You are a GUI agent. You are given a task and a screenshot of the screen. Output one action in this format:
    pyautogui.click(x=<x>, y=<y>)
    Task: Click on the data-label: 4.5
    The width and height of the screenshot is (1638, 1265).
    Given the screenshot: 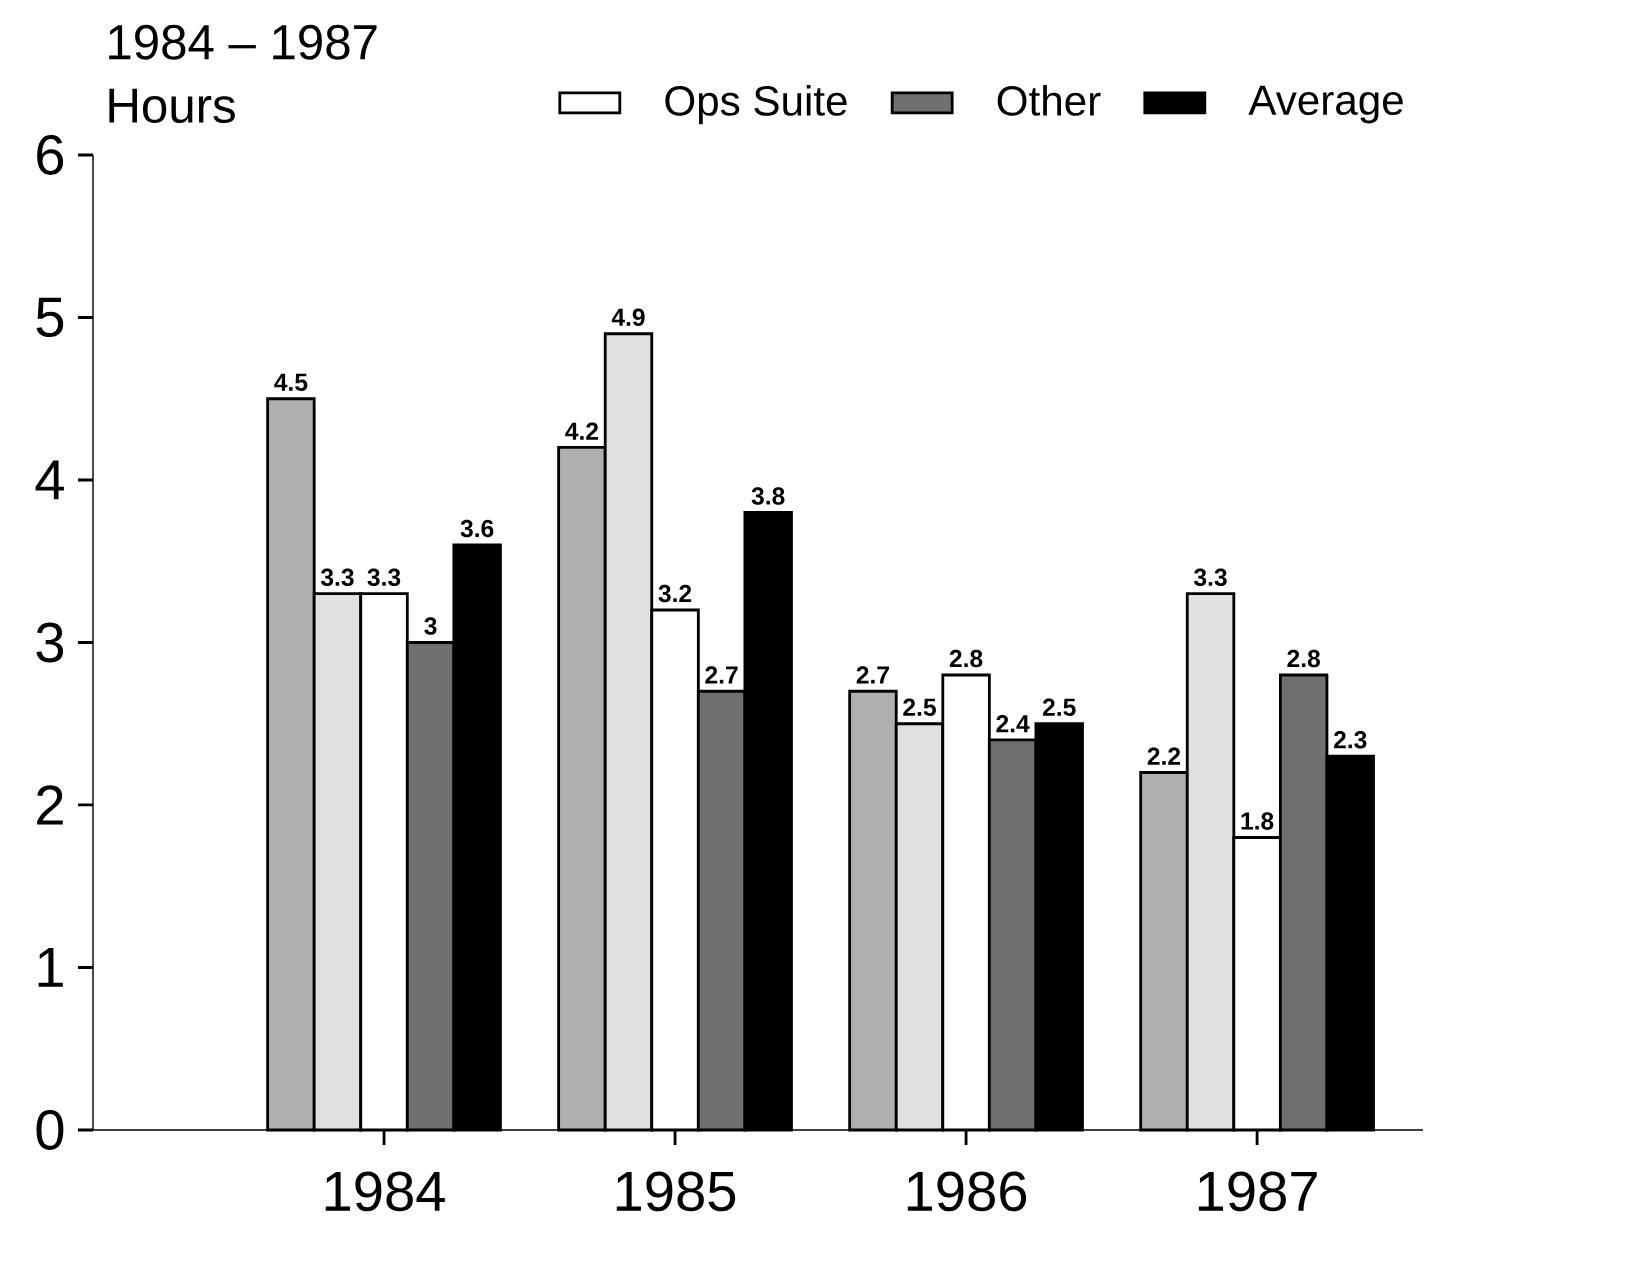 What is the action you would take?
    pyautogui.click(x=291, y=382)
    